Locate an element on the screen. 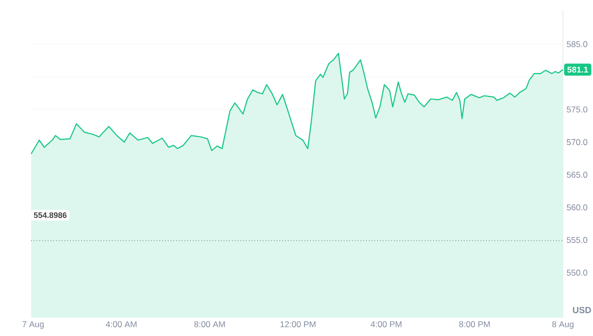 Image resolution: width=593 pixels, height=336 pixels. y-tick-label: 570.0 is located at coordinates (577, 142).